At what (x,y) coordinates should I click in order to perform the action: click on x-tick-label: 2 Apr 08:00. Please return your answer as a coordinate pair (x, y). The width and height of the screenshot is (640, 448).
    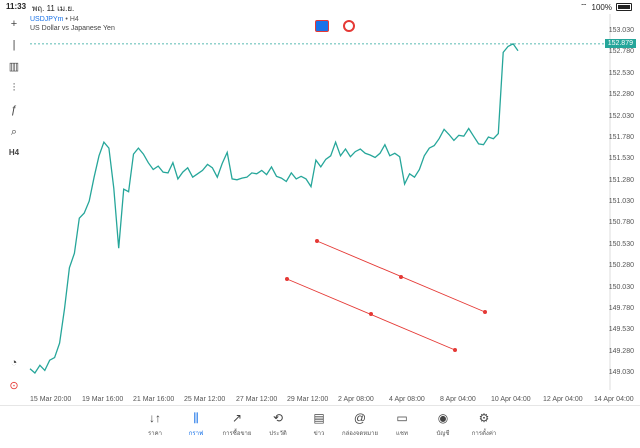
    Looking at the image, I should click on (356, 399).